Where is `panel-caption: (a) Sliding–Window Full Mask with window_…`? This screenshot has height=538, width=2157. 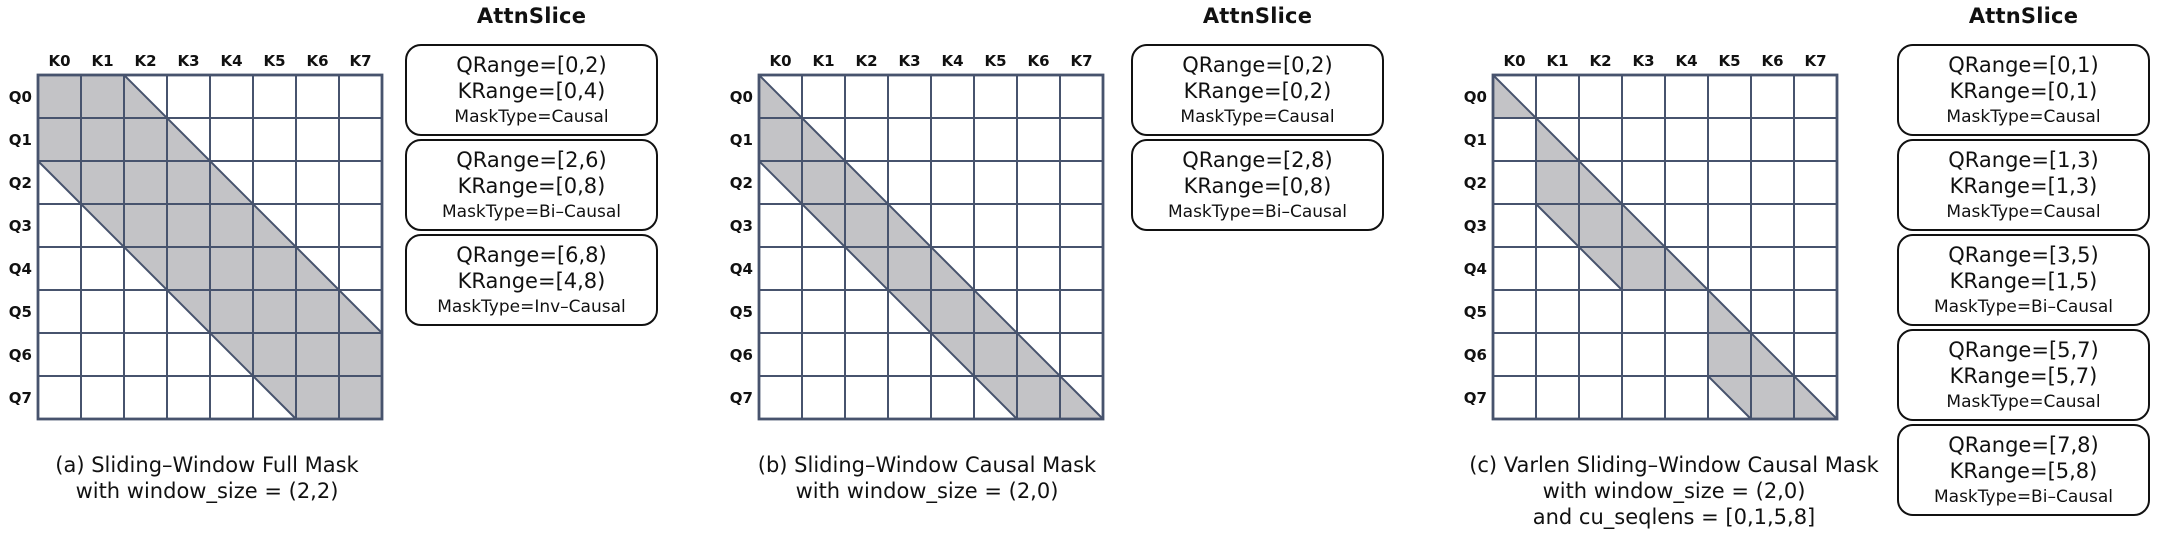 panel-caption: (a) Sliding–Window Full Mask with window_… is located at coordinates (216, 478).